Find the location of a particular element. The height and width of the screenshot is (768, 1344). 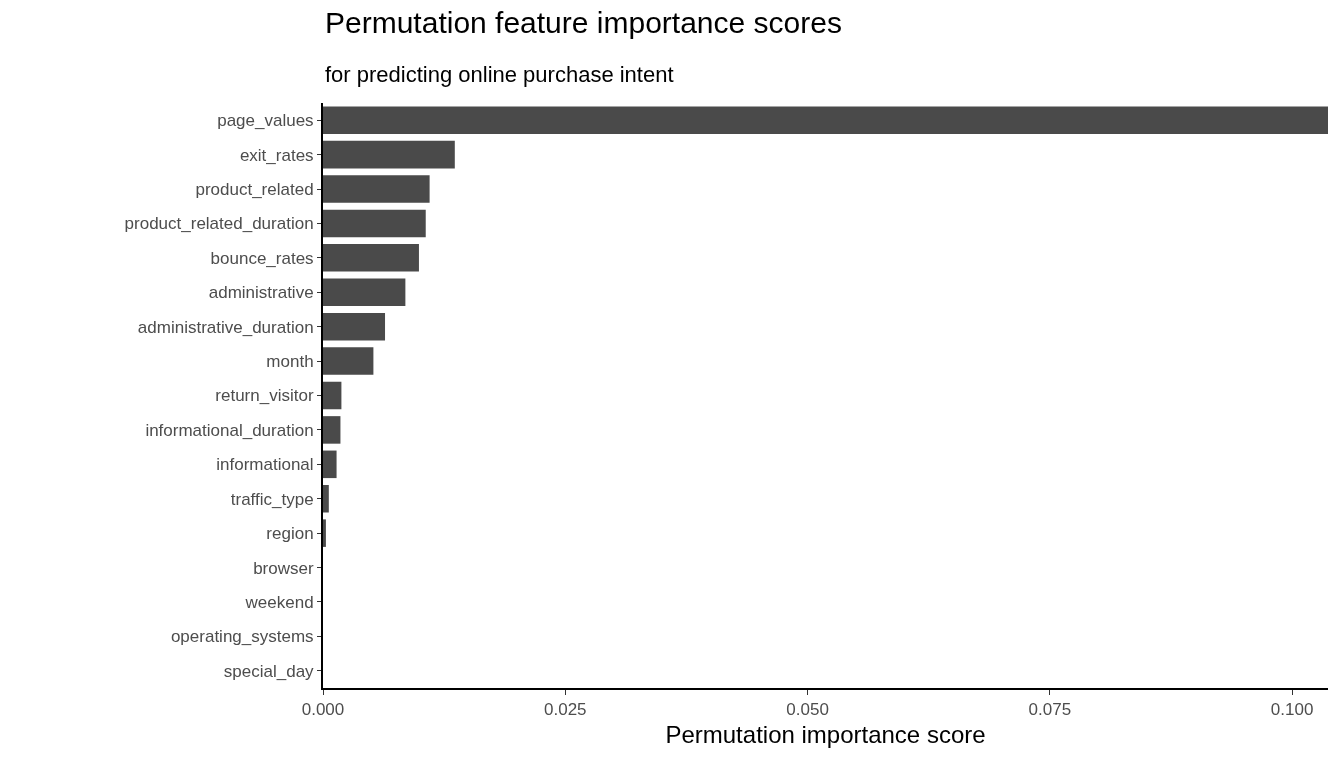

x-tick-label: 0.050 is located at coordinates (807, 710).